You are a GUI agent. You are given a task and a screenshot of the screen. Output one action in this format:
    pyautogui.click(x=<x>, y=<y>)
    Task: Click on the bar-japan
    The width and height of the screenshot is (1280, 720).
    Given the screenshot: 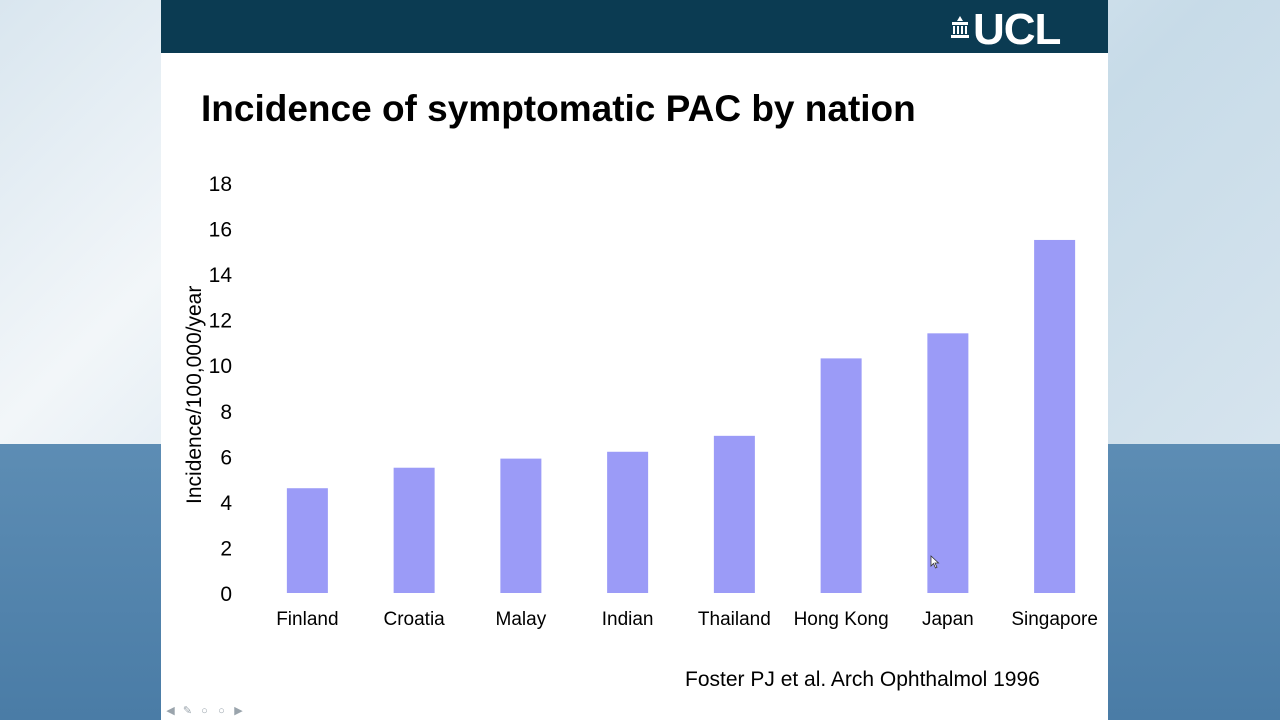 What is the action you would take?
    pyautogui.click(x=948, y=463)
    